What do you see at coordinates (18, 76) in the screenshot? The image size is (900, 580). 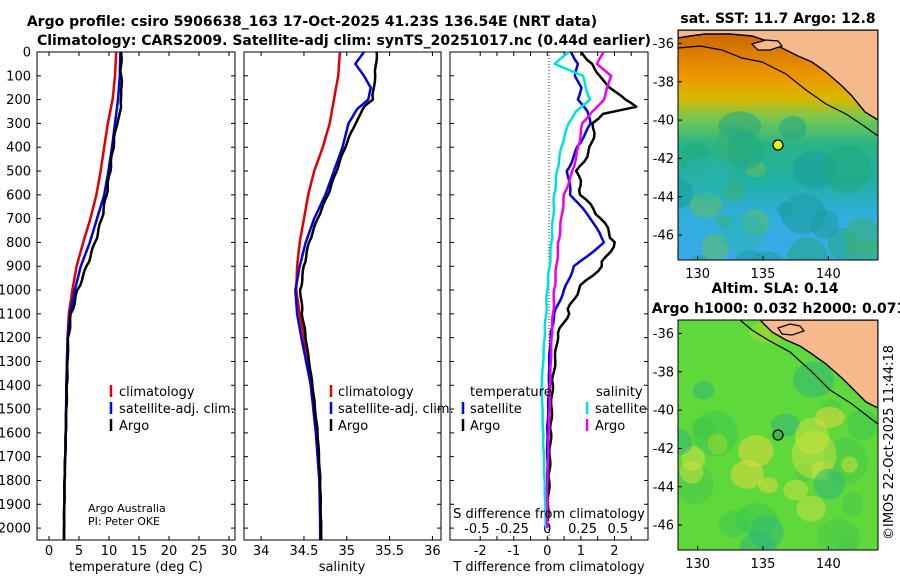 I see `depth-tick-label: 100` at bounding box center [18, 76].